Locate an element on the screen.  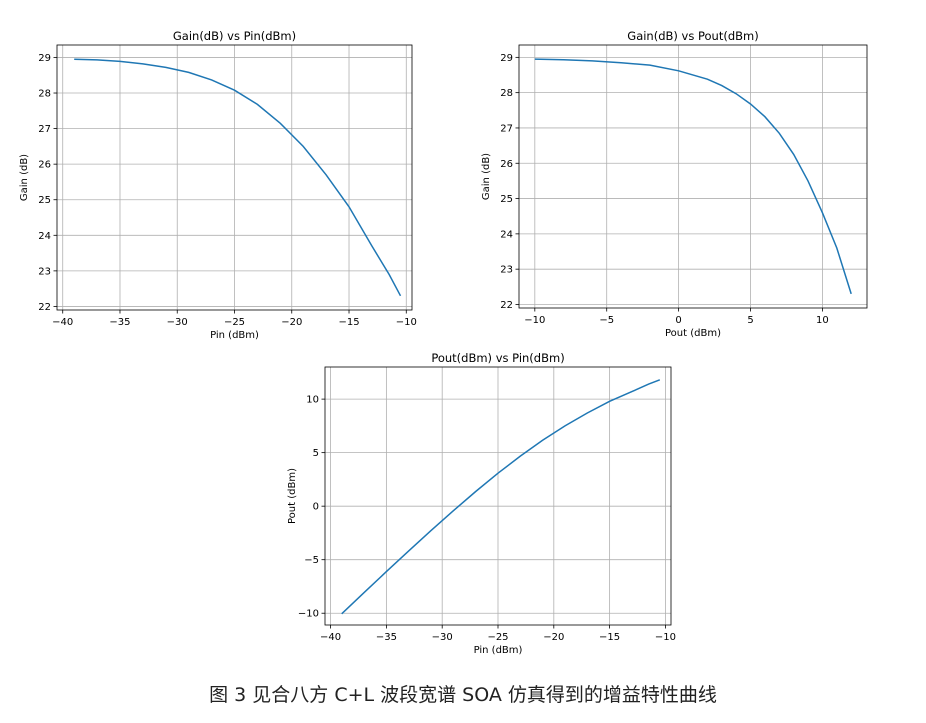
y-axis-ticks: −10 −5 0 5 10 is located at coordinates (311, 507).